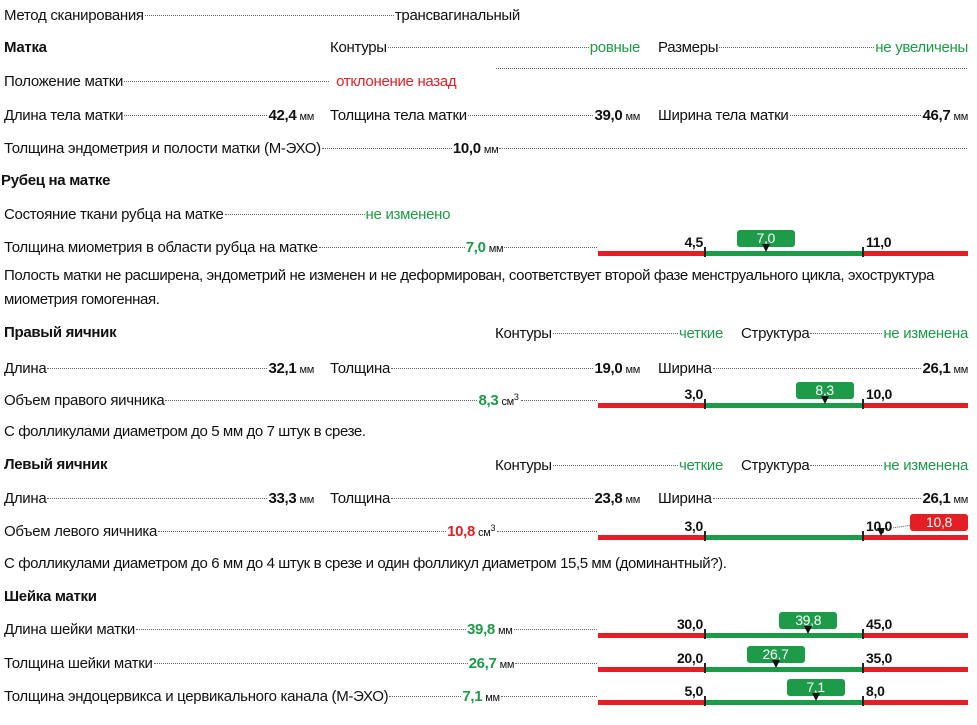  I want to click on scale-cervix-thickness: 20,0 35,0 26,7, so click(783, 657).